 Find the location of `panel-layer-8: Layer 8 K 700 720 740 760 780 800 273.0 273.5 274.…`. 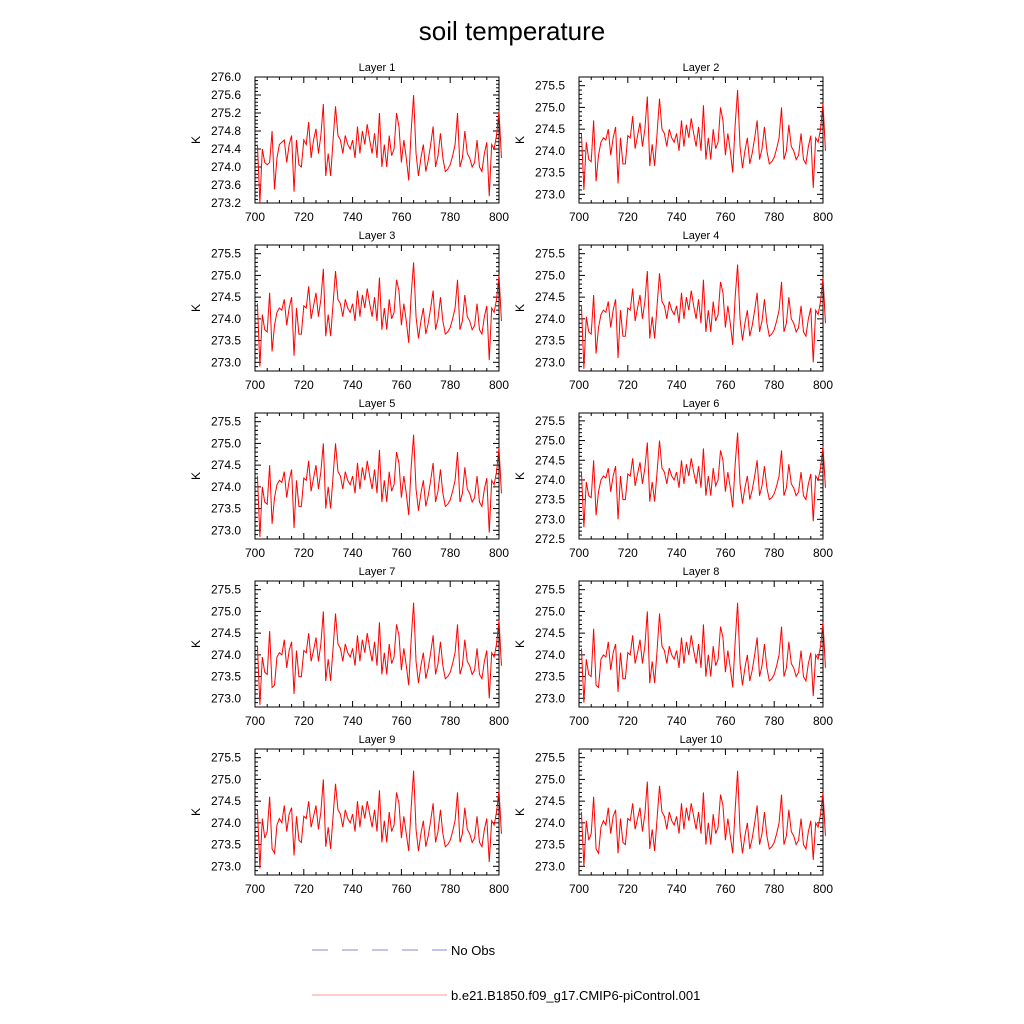

panel-layer-8: Layer 8 K 700 720 740 760 780 800 273.0 273.5 274.… is located at coordinates (673, 647).